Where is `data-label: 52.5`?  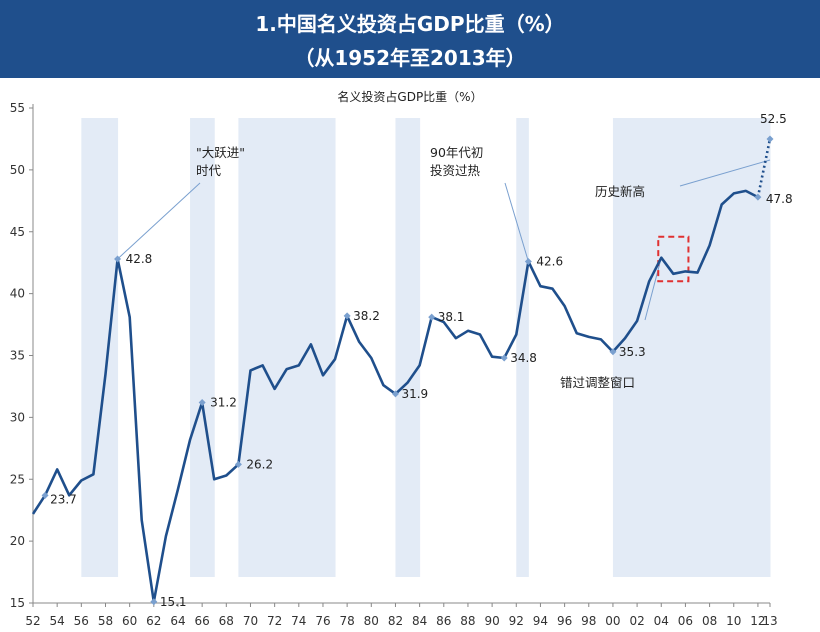
data-label: 52.5 is located at coordinates (773, 119).